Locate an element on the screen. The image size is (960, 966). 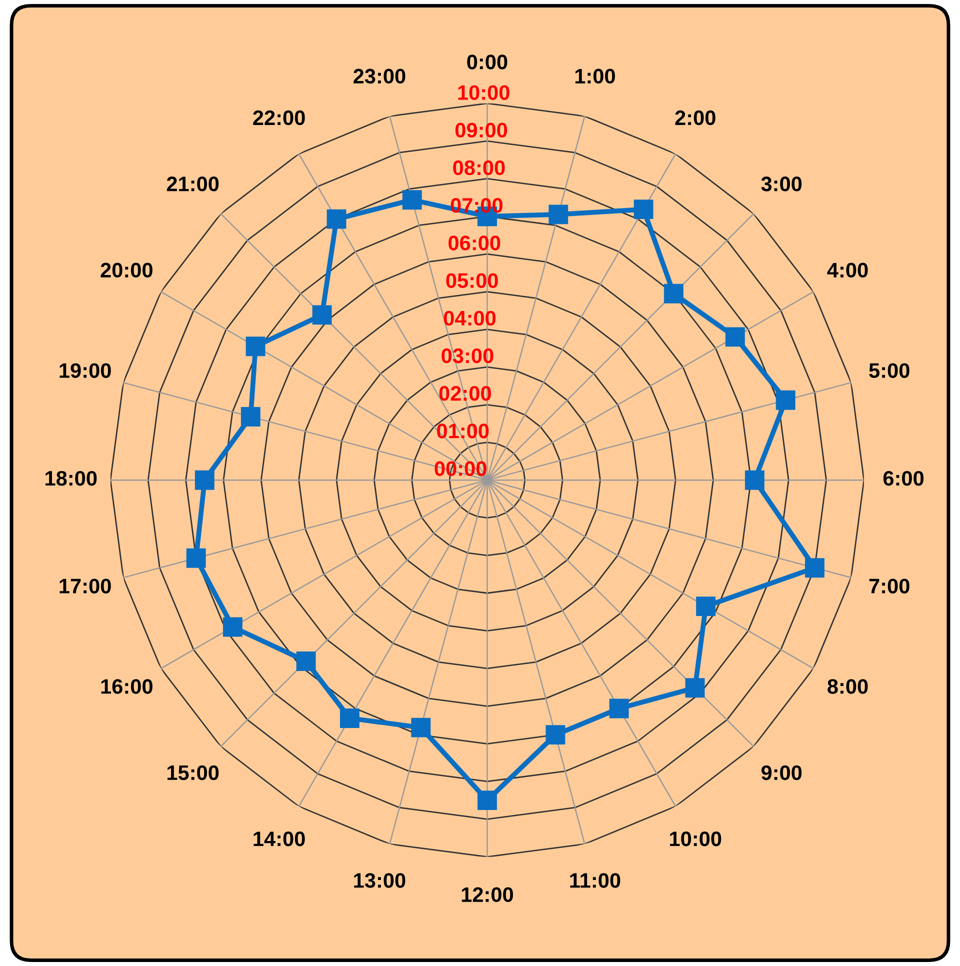
spoke-label: 11:00 is located at coordinates (595, 880).